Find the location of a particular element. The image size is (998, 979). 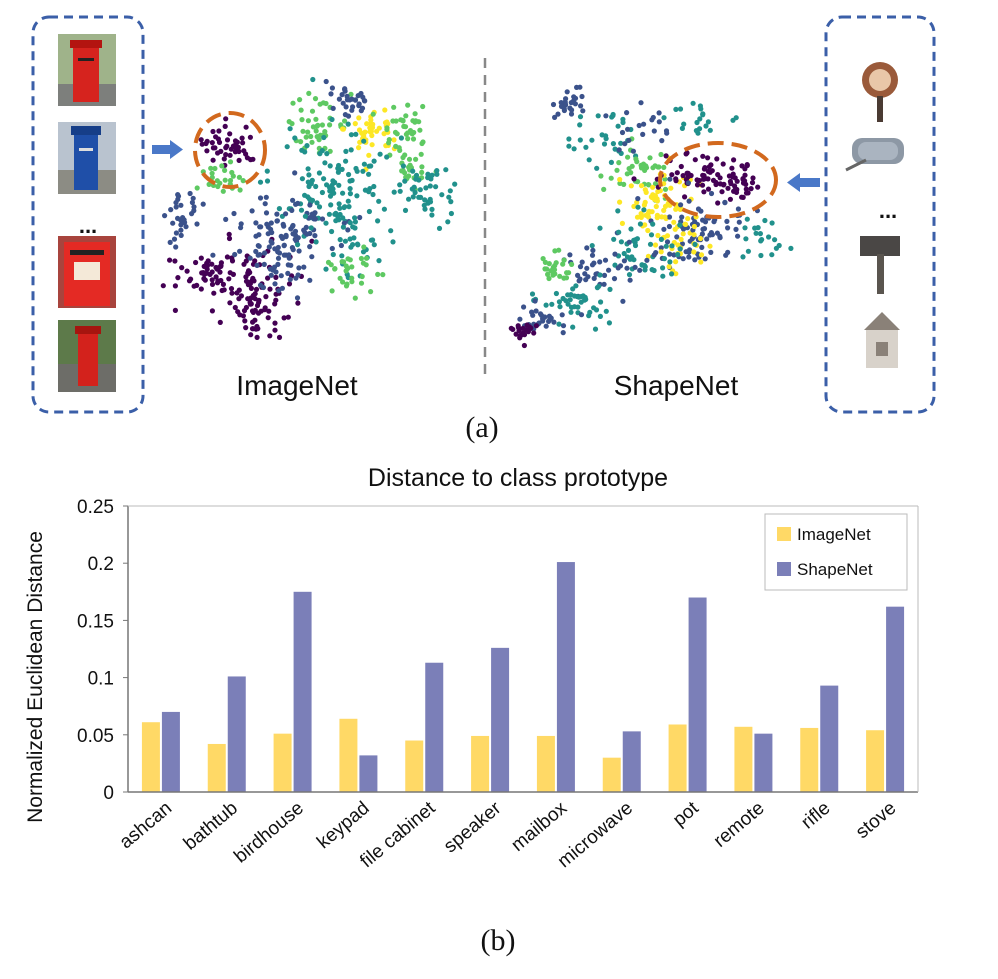

bar-shapenet-ashcan is located at coordinates (170, 751).